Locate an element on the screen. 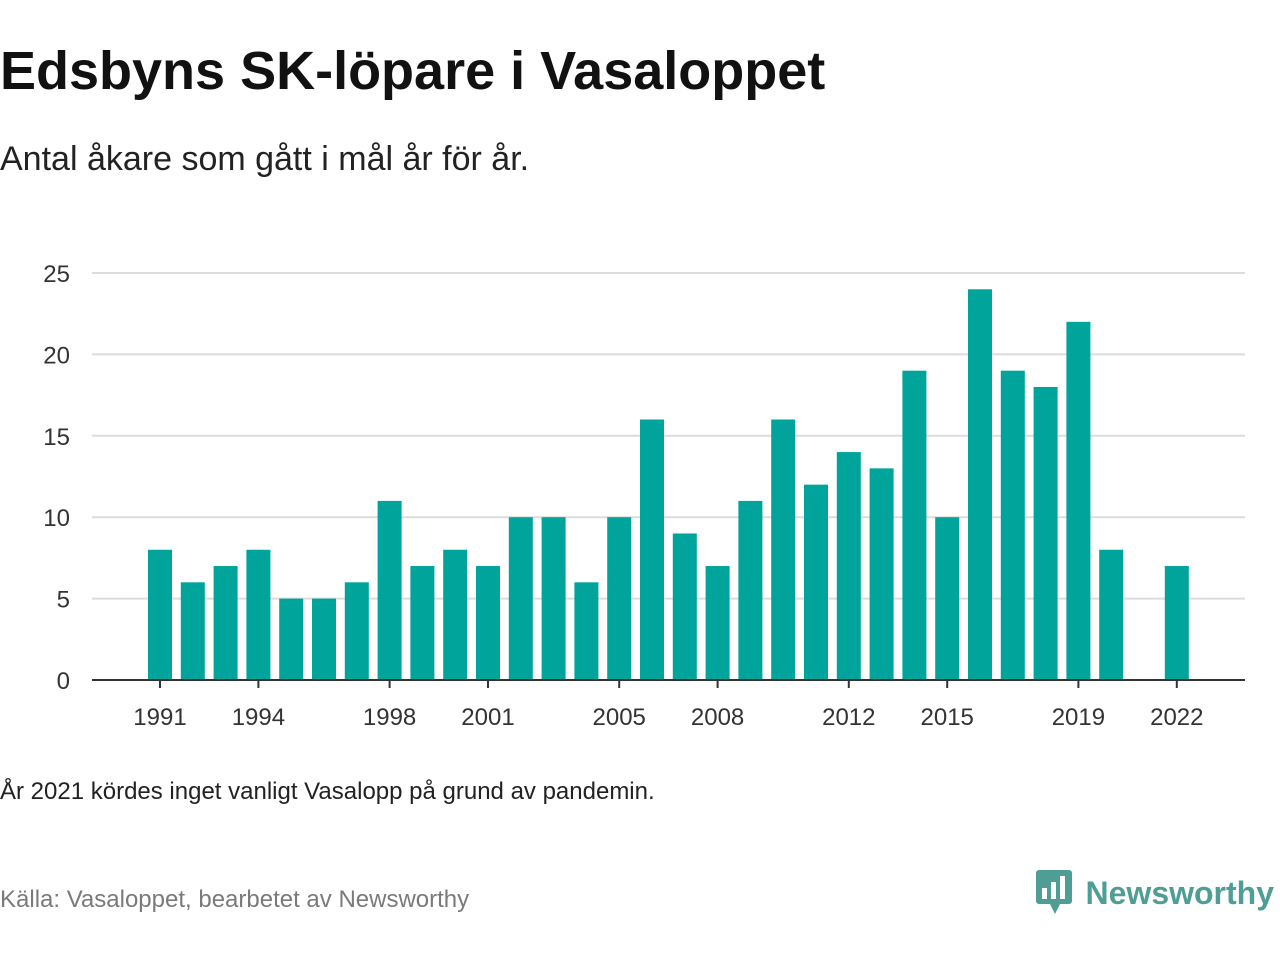  x-tick-label: 2019 is located at coordinates (1078, 717).